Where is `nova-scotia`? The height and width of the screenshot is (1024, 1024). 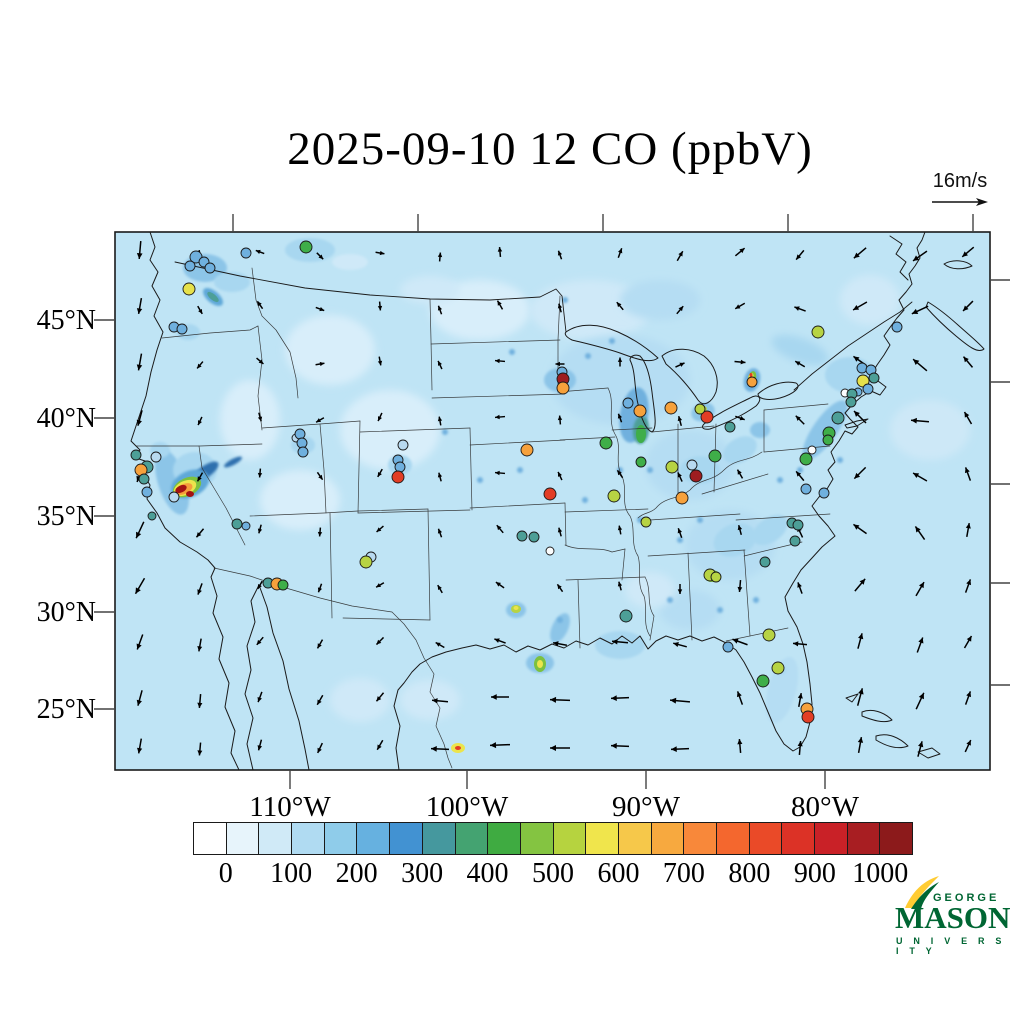
nova-scotia is located at coordinates (955, 326).